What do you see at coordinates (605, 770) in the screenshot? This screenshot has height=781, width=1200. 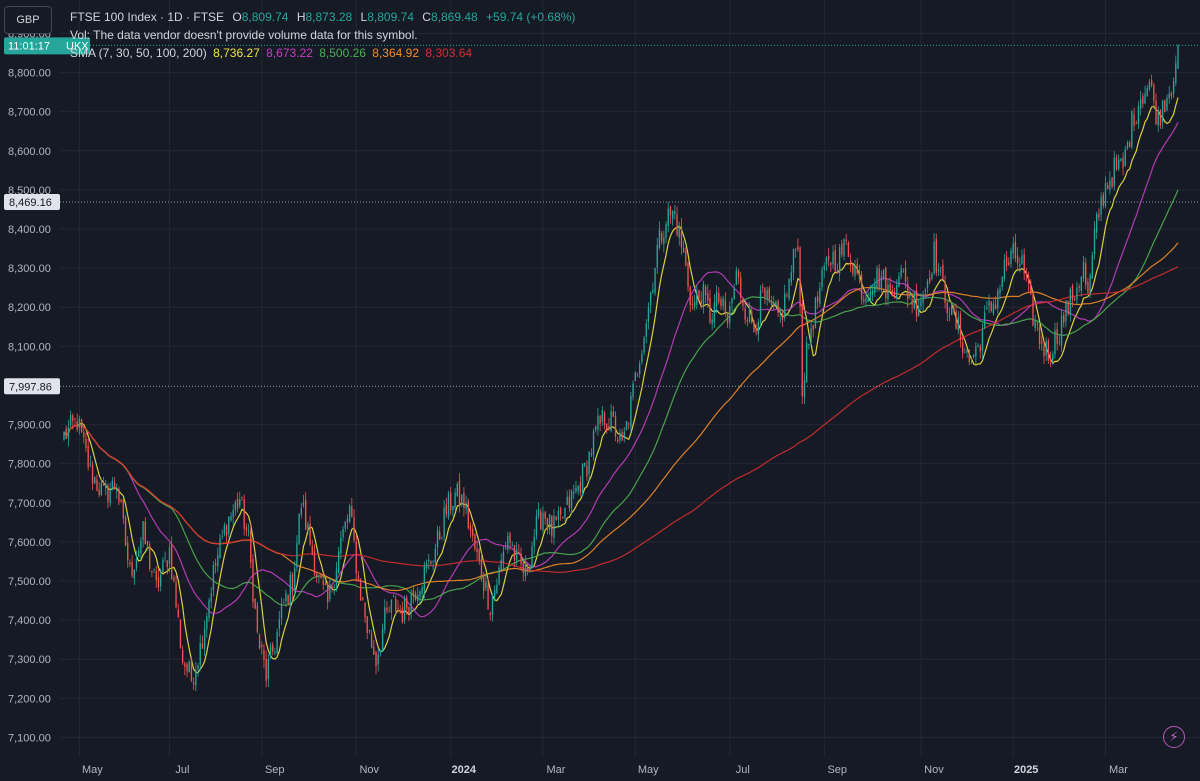 I see `time-axis: May Jul Sep Nov 2024 Mar May Jul Sep Nov 2025 Mar` at bounding box center [605, 770].